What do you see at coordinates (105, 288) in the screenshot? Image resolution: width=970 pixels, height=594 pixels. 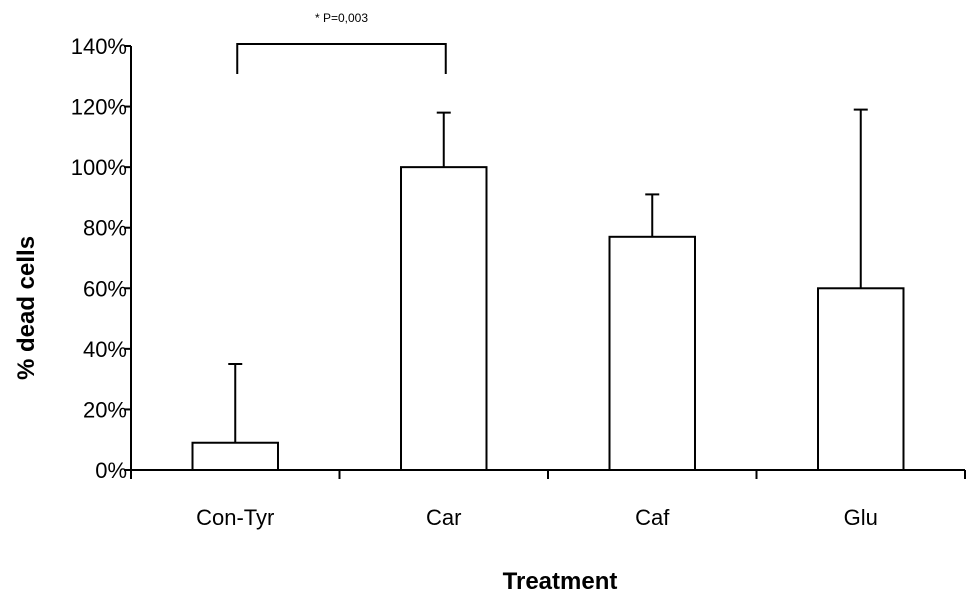 I see `y-tick-label: 60%` at bounding box center [105, 288].